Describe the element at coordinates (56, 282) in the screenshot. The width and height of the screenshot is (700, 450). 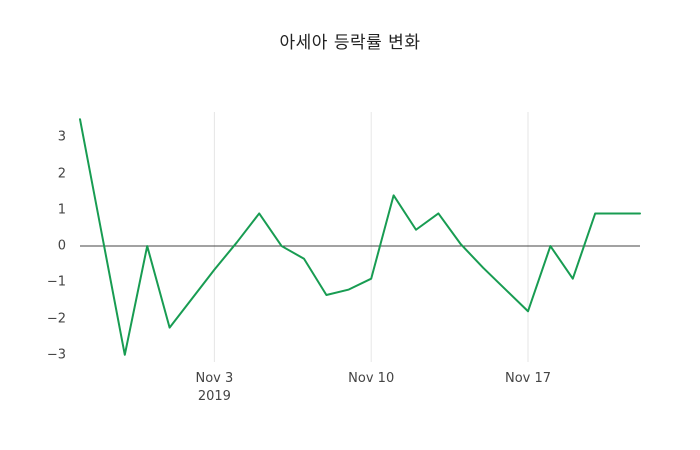
I see `y-tick-label: −1` at that location.